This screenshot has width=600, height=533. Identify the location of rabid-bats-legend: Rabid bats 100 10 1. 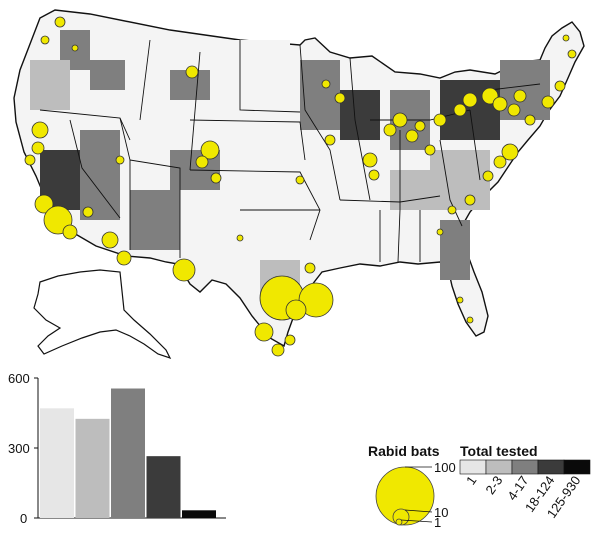
(412, 486).